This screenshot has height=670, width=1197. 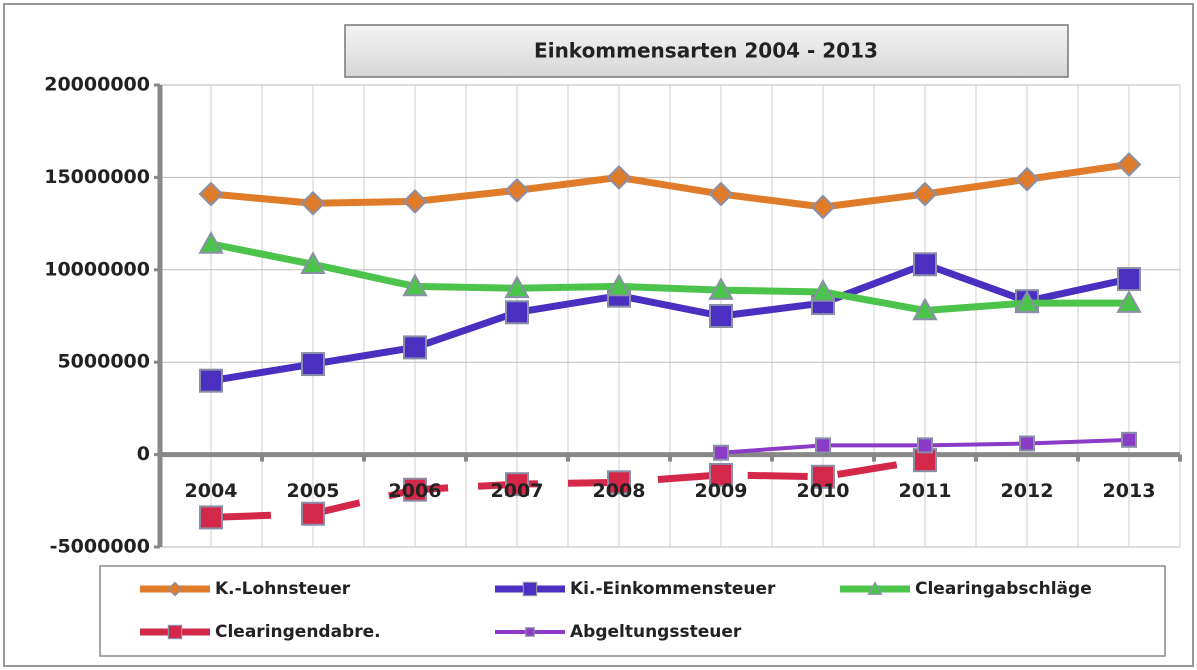 I want to click on legend-label: Clearingendabre., so click(x=298, y=632).